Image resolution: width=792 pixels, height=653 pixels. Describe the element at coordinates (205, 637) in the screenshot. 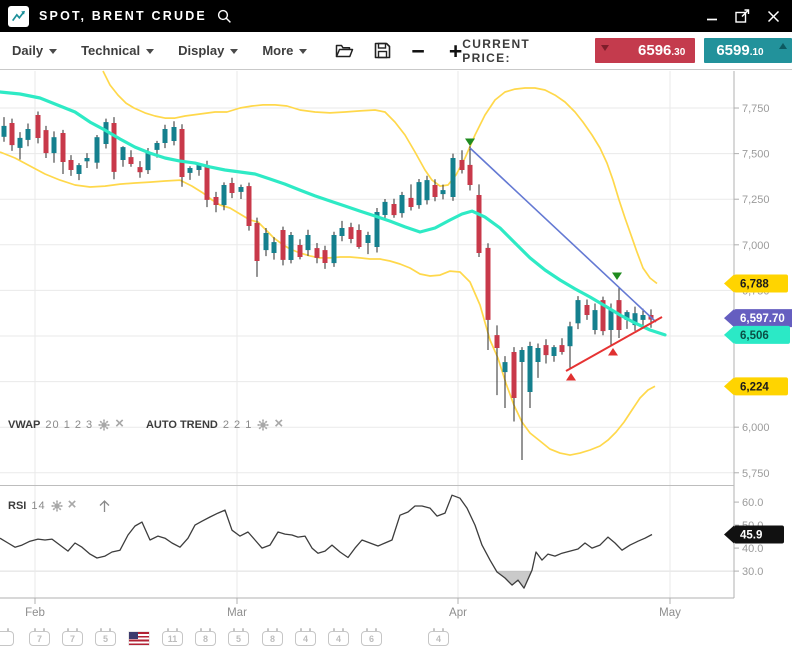

I see `calendar-event-icon: 8` at that location.